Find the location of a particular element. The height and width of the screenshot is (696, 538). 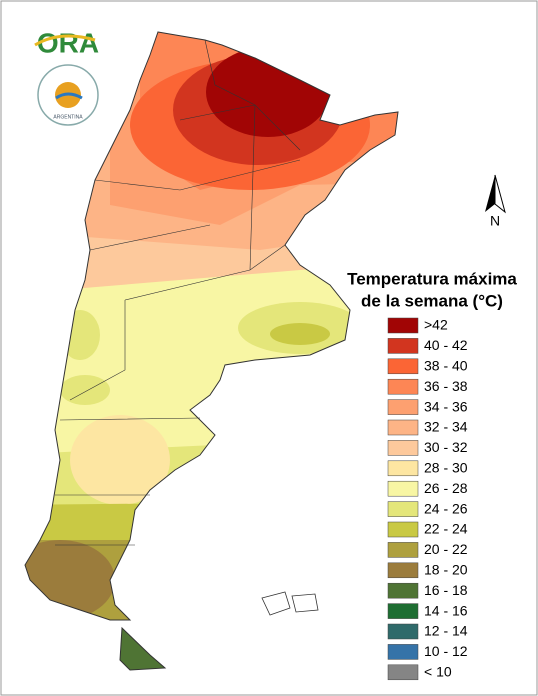

legend-title: Temperatura máxima is located at coordinates (432, 278).